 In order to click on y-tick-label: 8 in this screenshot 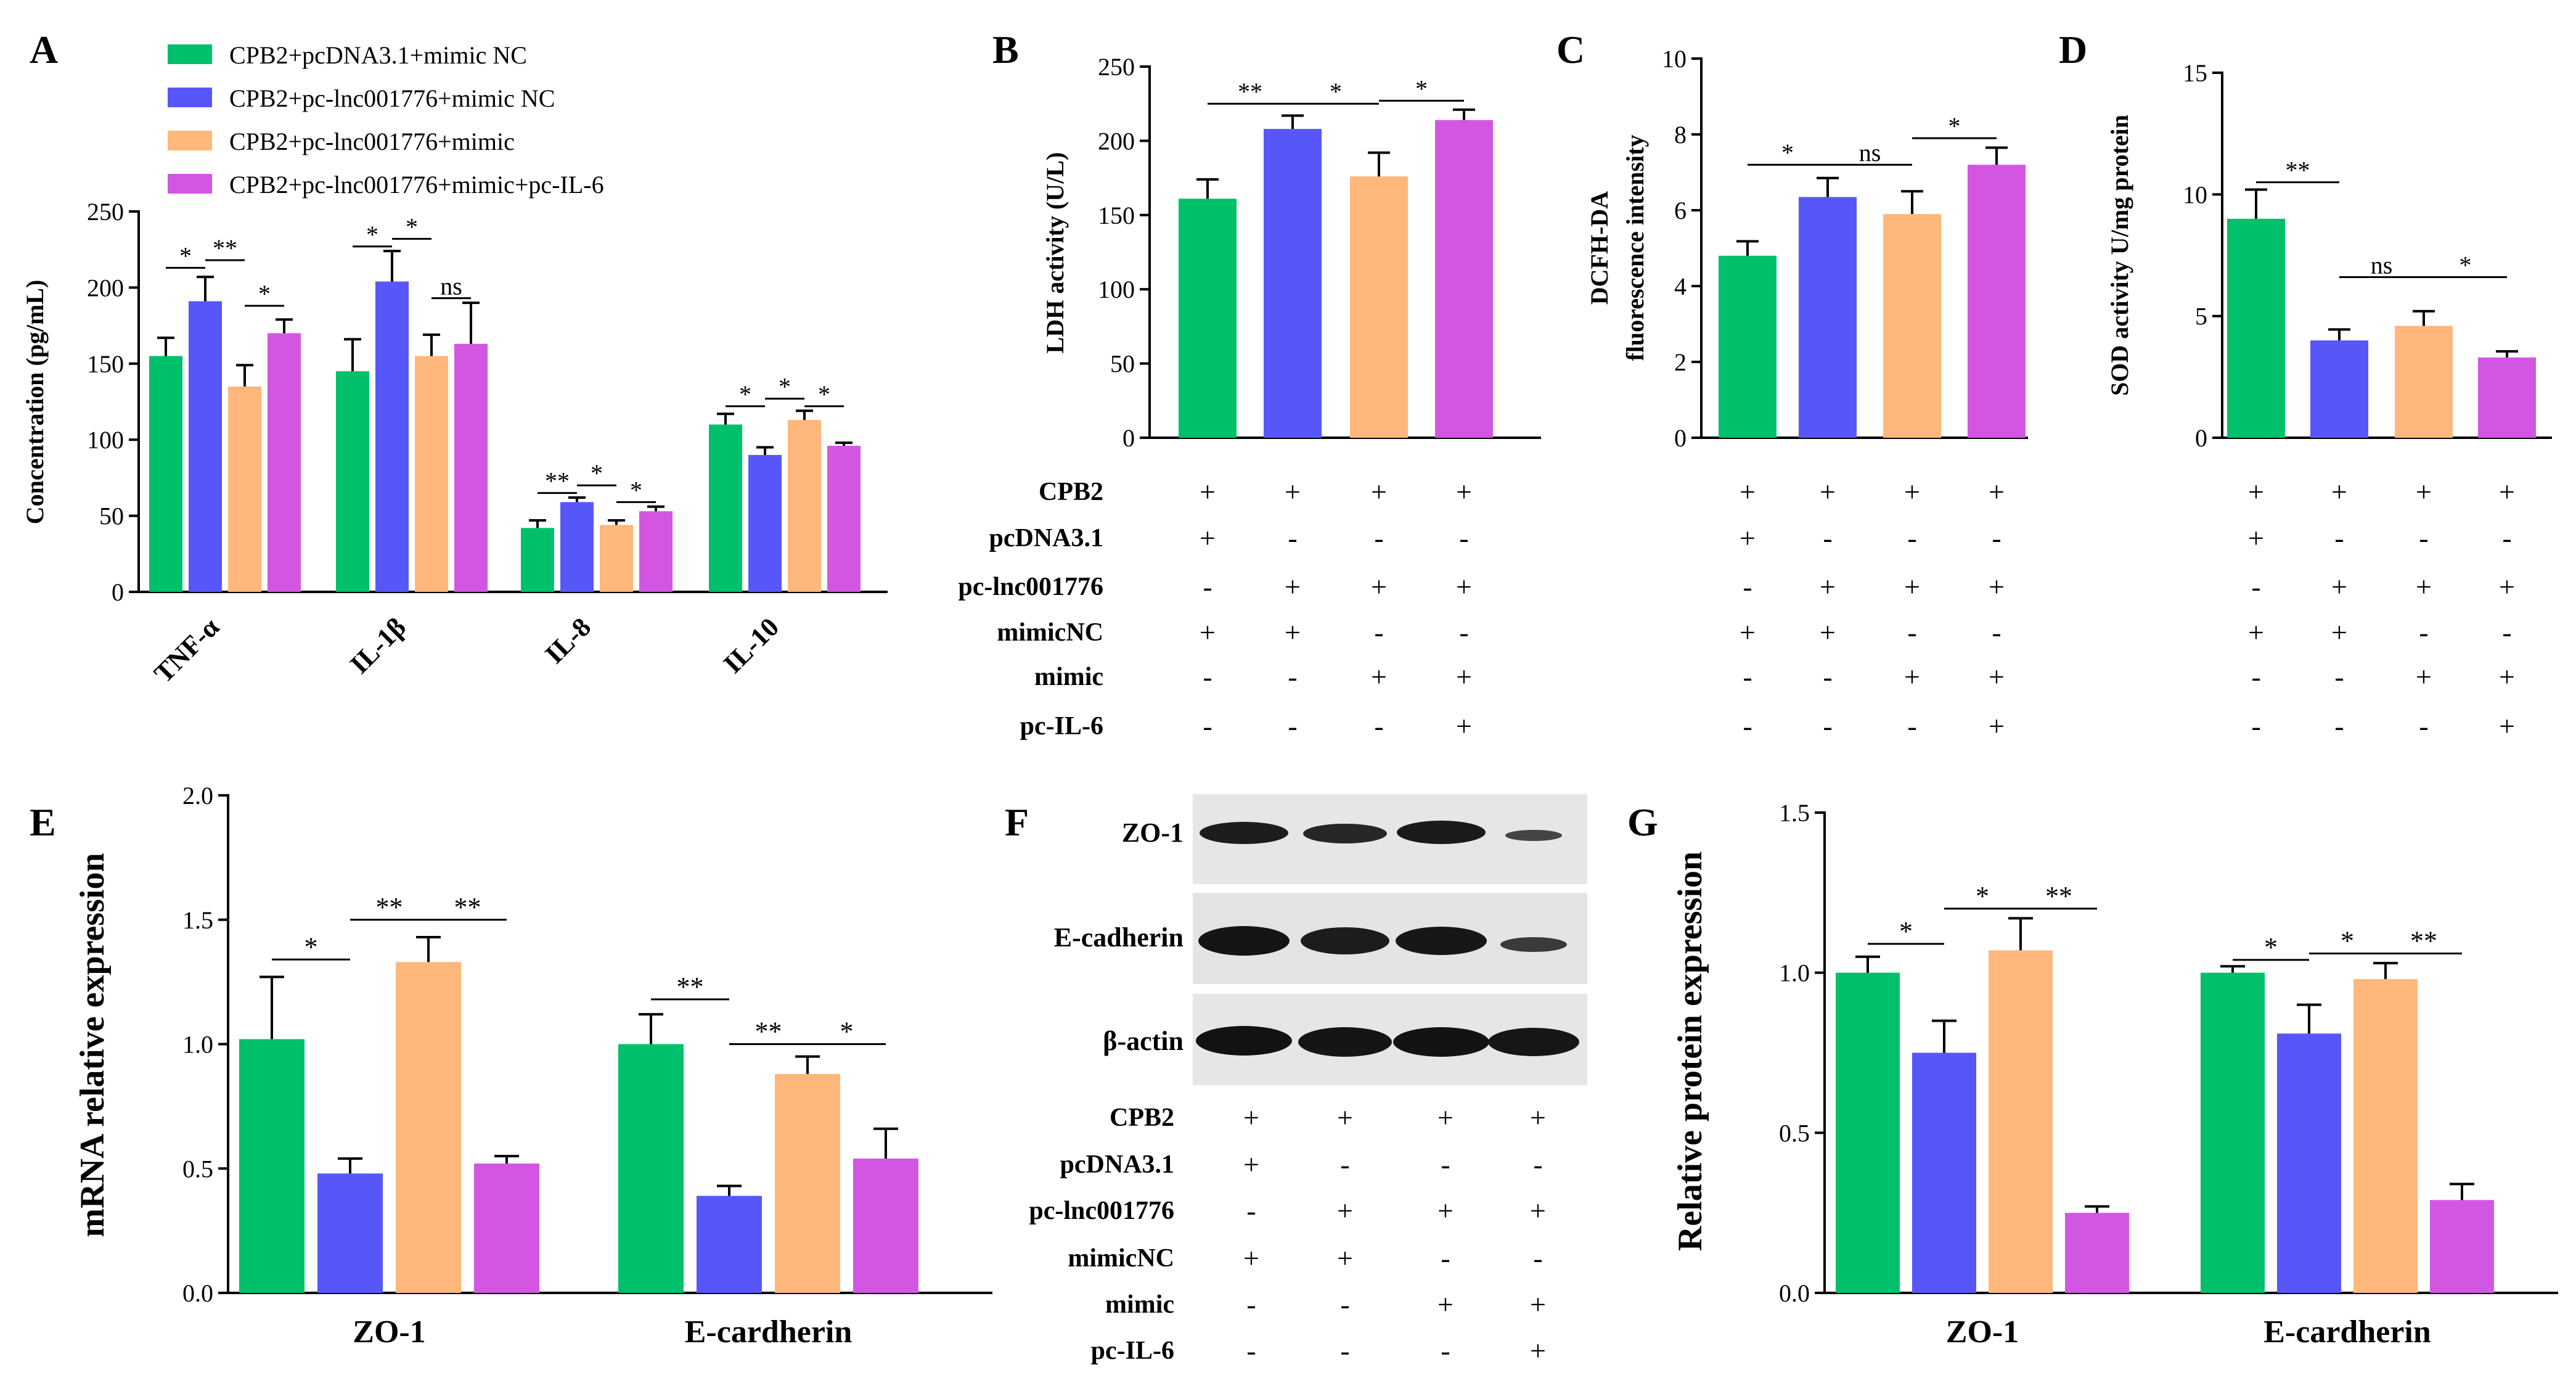, I will do `click(1680, 135)`.